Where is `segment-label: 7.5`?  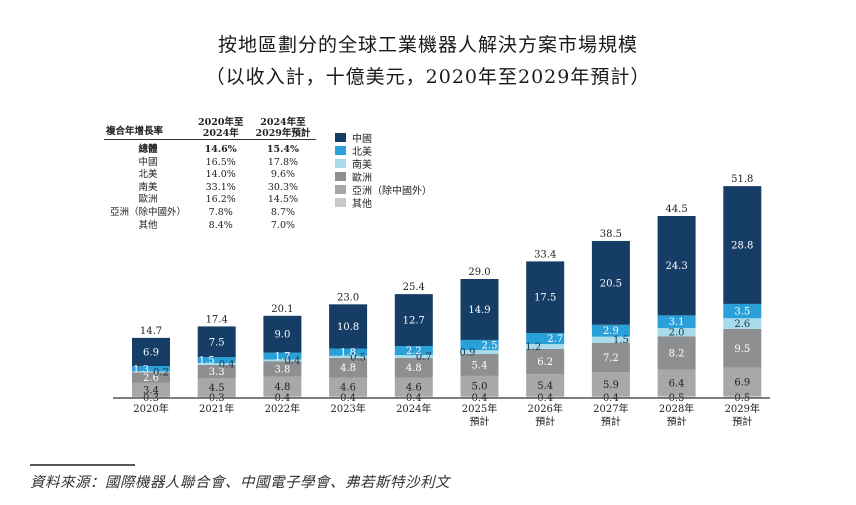 segment-label: 7.5 is located at coordinates (217, 342).